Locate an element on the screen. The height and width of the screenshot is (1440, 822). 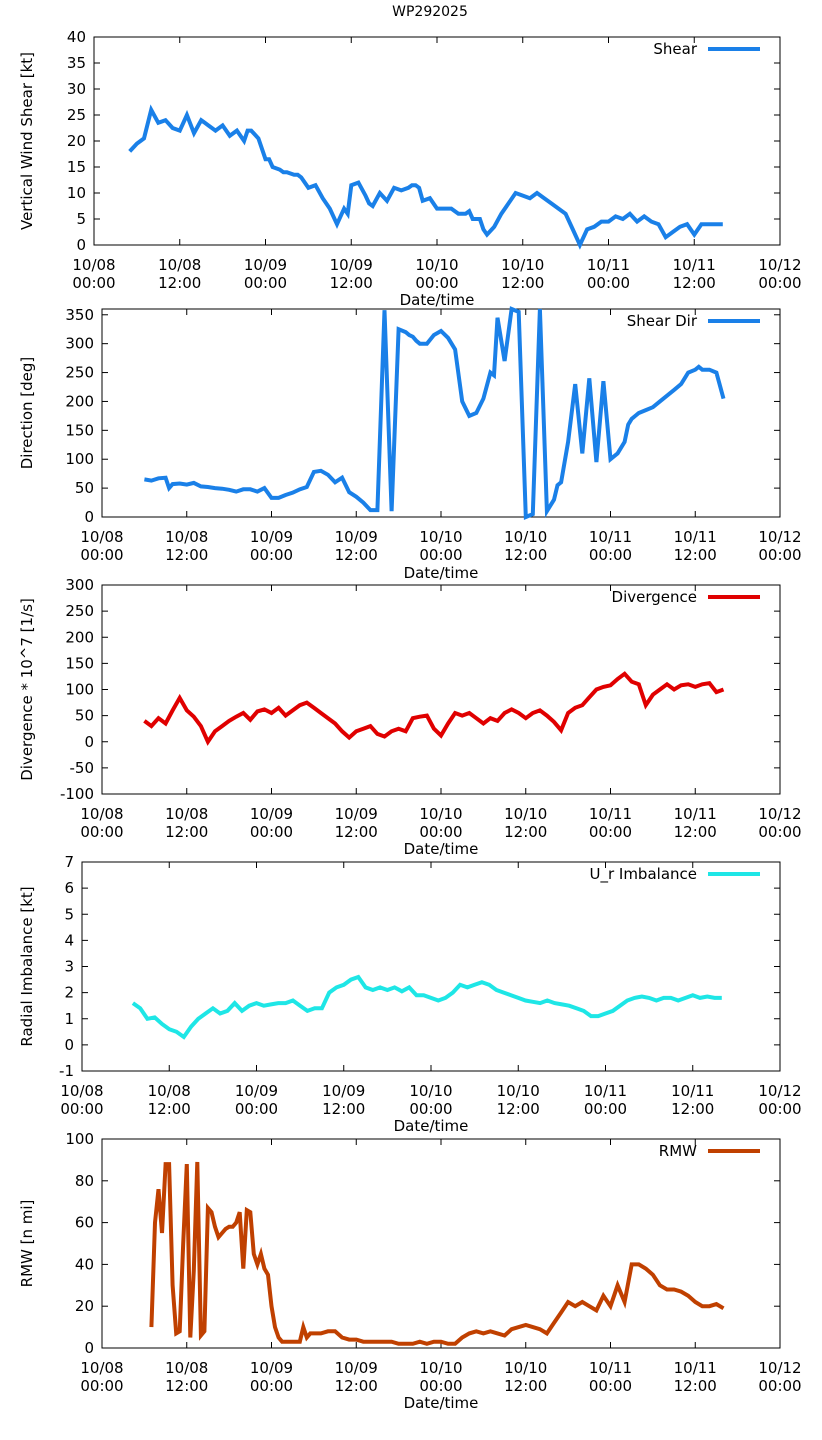
y-tick-label: -50 is located at coordinates (82, 768).